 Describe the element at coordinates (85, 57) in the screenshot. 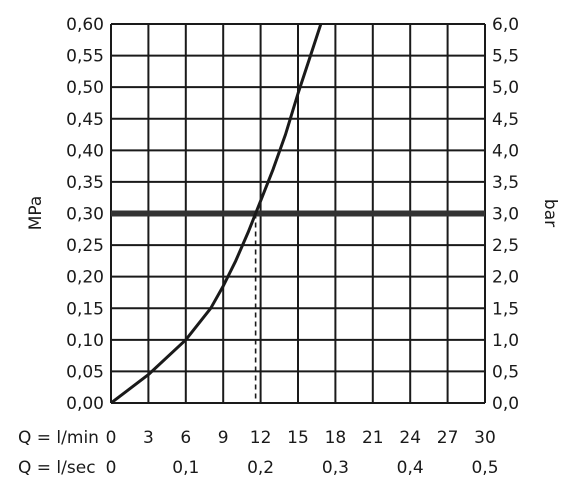

I see `y-left-tick-label-11: 0,55` at that location.